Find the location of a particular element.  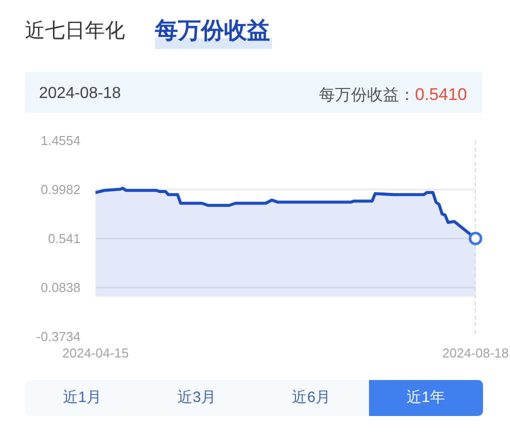

text: 近1月 is located at coordinates (82, 398).